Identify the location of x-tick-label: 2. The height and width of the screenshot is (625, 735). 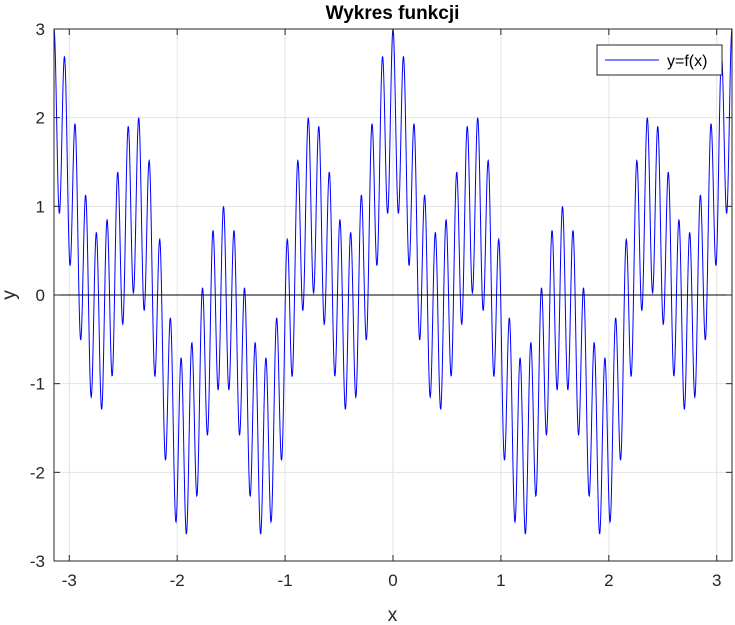
(608, 580).